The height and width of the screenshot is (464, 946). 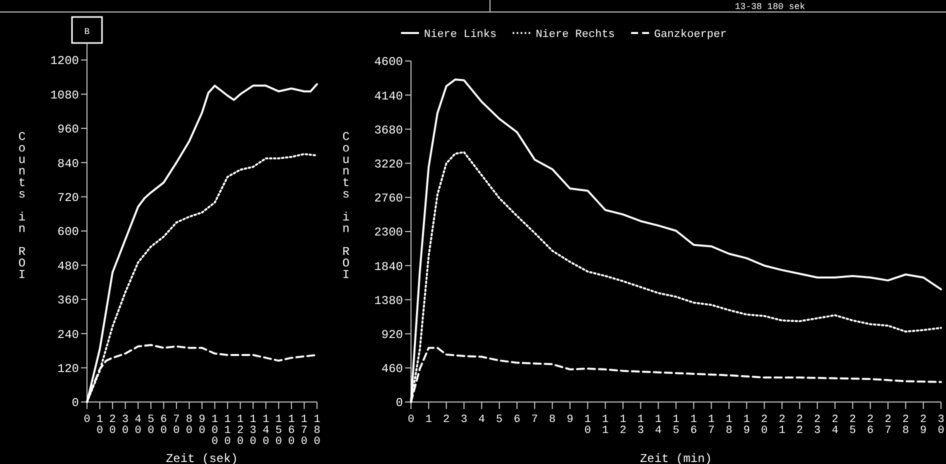 I want to click on y-tick-label: 840, so click(x=68, y=163).